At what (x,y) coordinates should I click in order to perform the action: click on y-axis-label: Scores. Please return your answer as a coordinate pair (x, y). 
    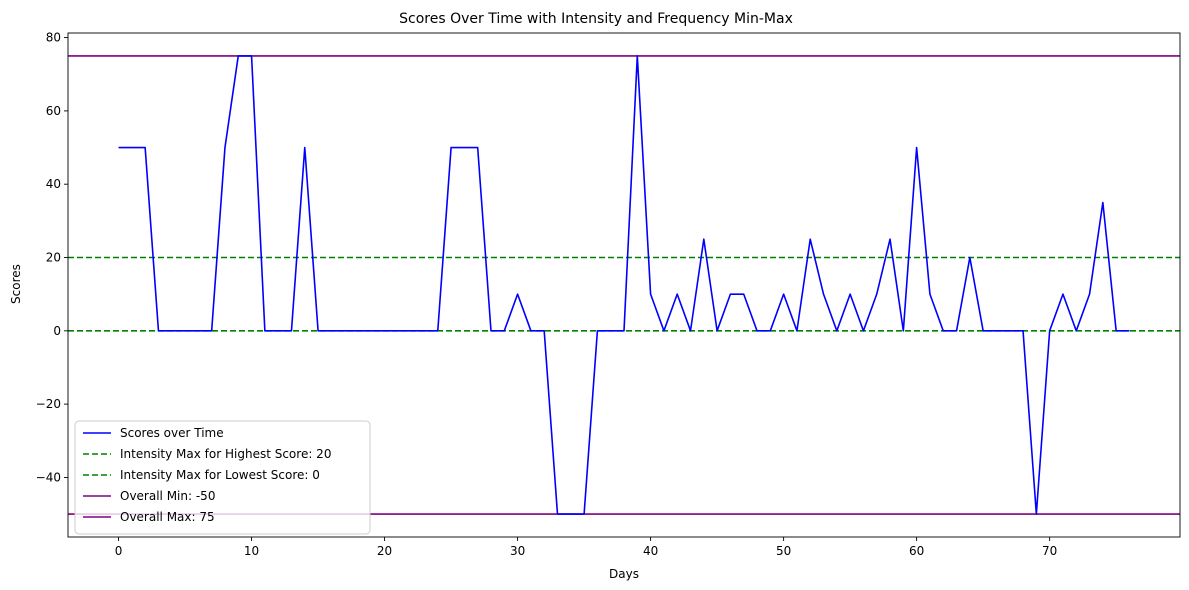
    Looking at the image, I should click on (16, 284).